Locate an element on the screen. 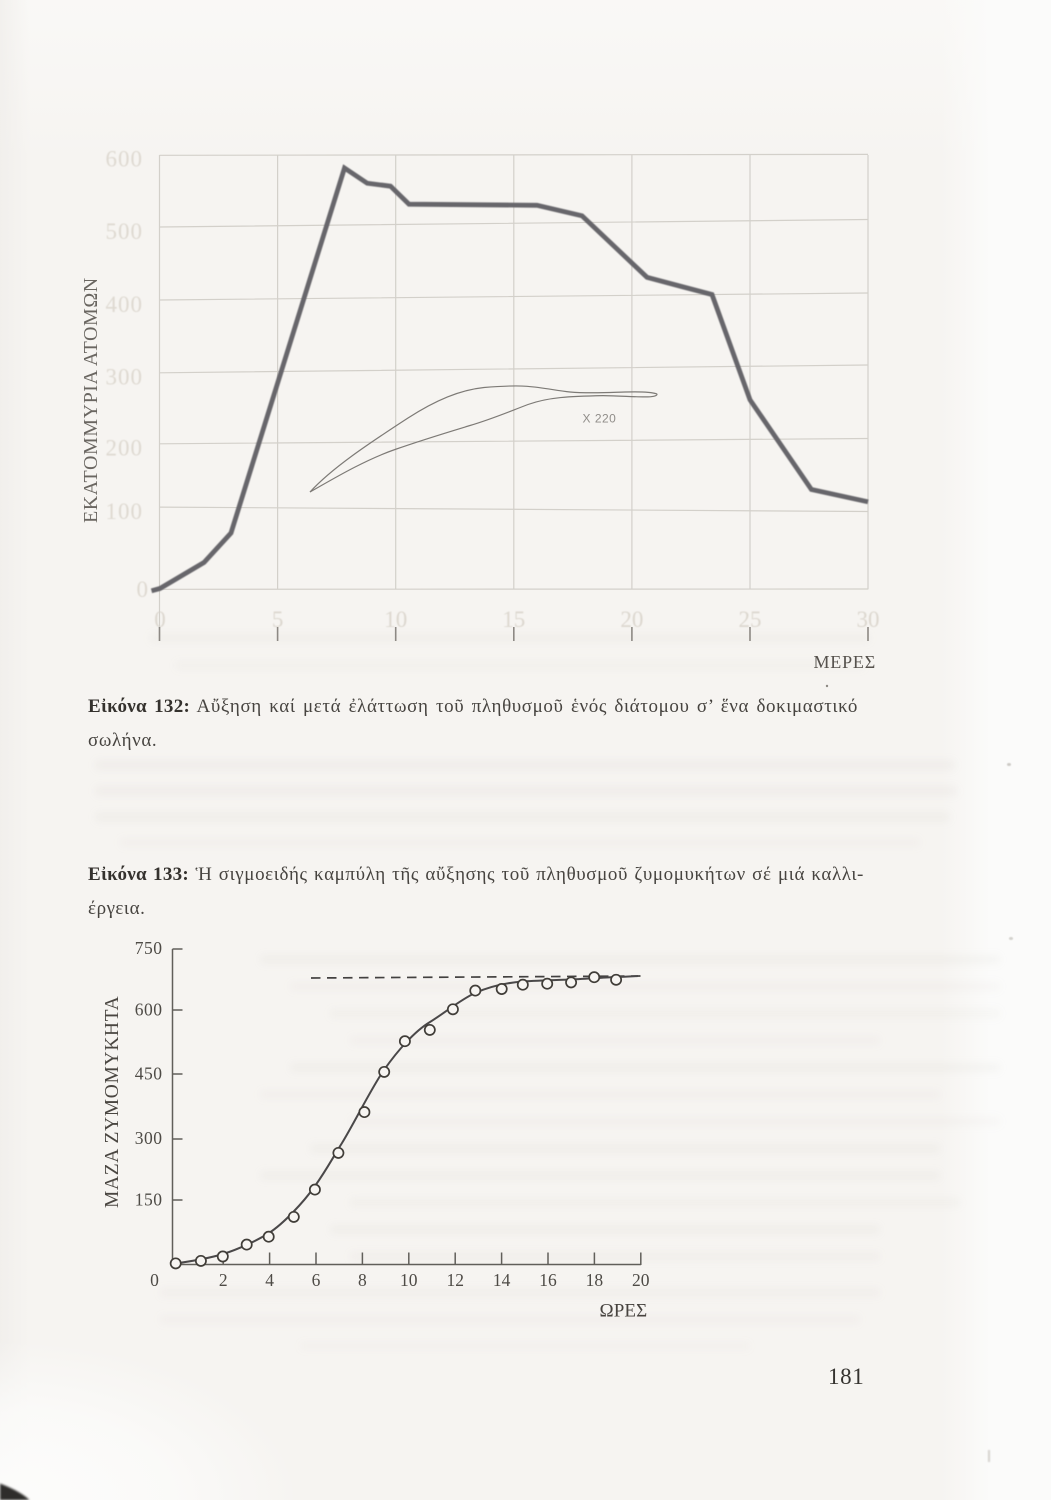 The height and width of the screenshot is (1500, 1051). svg-text: 150 is located at coordinates (149, 1200).